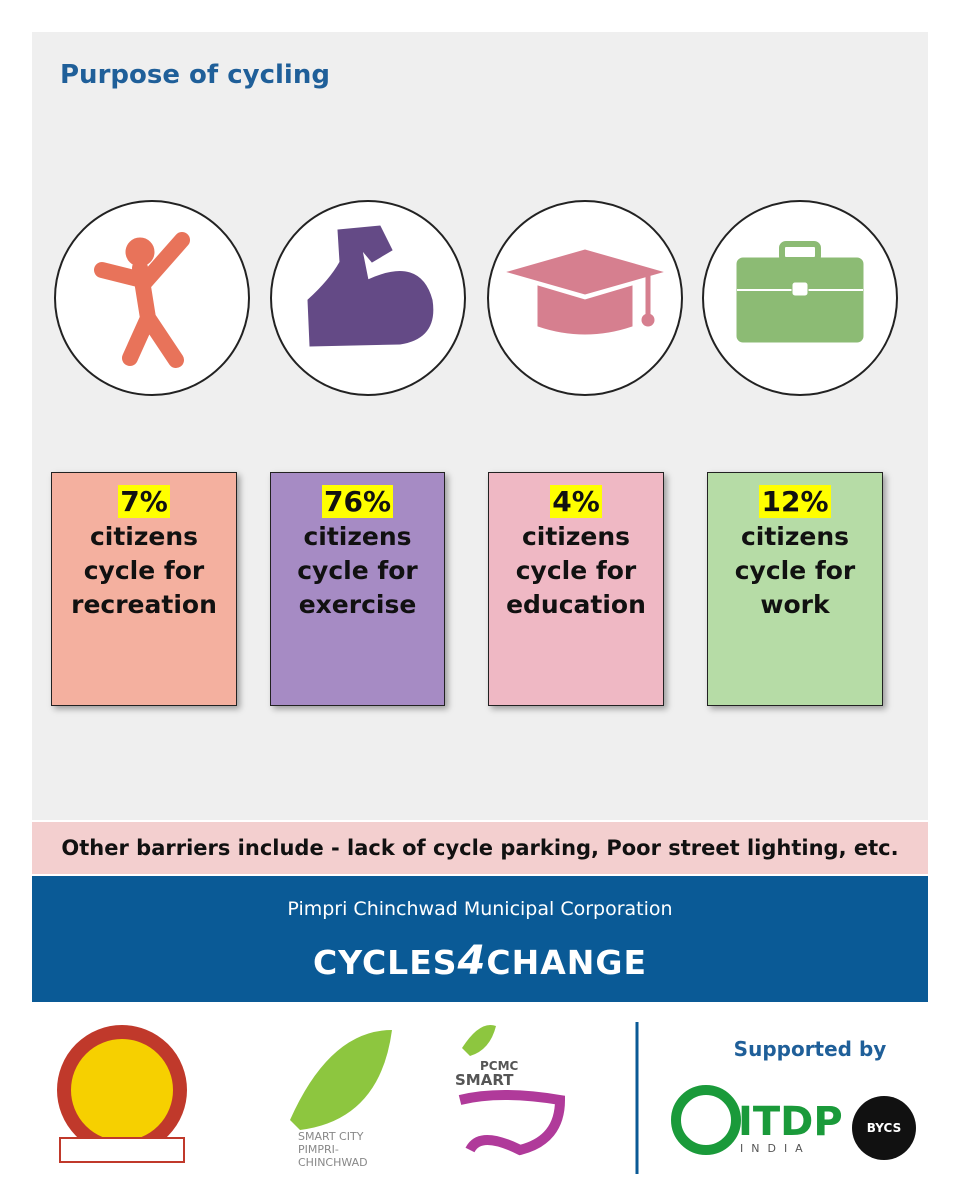 The height and width of the screenshot is (1200, 960). Describe the element at coordinates (144, 604) in the screenshot. I see `card-text: recreation` at that location.